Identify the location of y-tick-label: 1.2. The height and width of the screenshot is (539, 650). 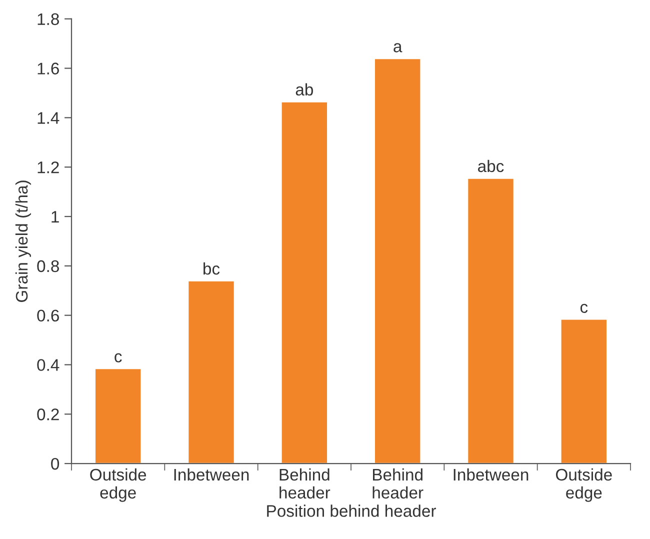
(48, 167).